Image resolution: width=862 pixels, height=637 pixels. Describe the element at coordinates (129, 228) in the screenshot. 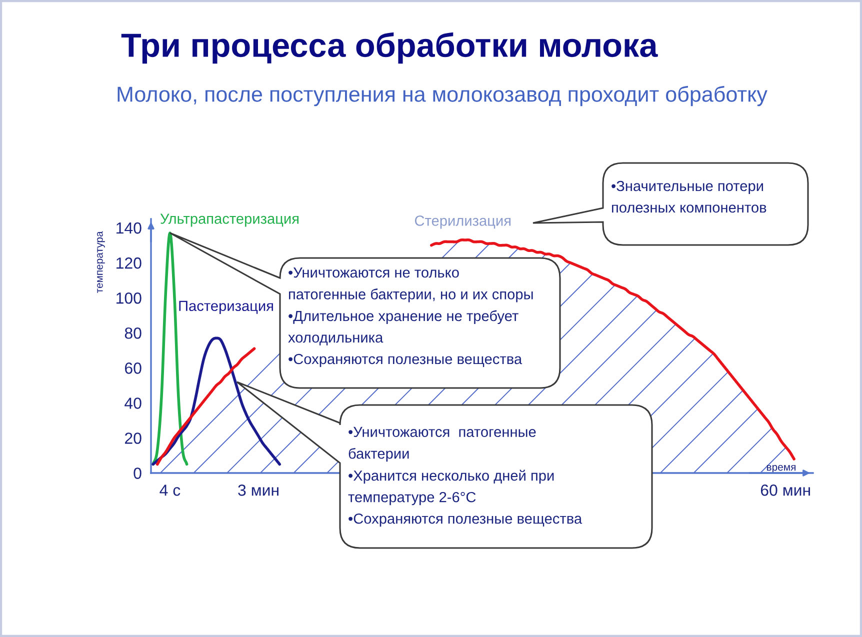

I see `y-tick-label: 140` at that location.